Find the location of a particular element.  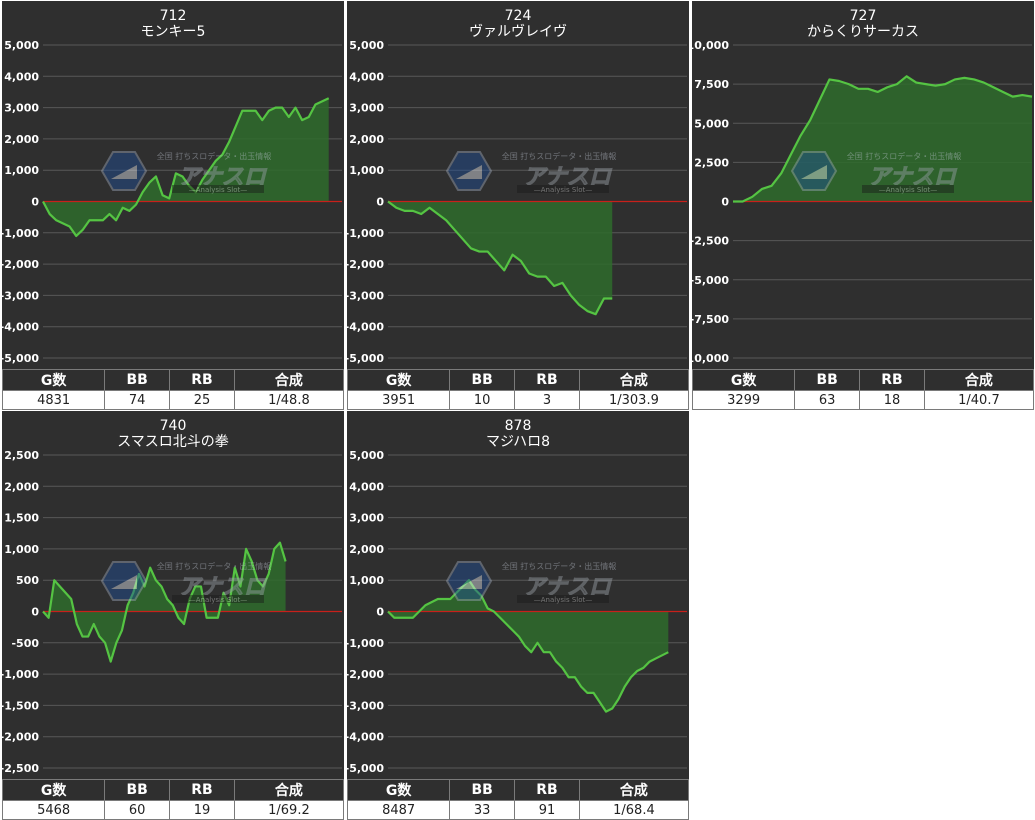

stats-value-cell: 19 is located at coordinates (202, 810).